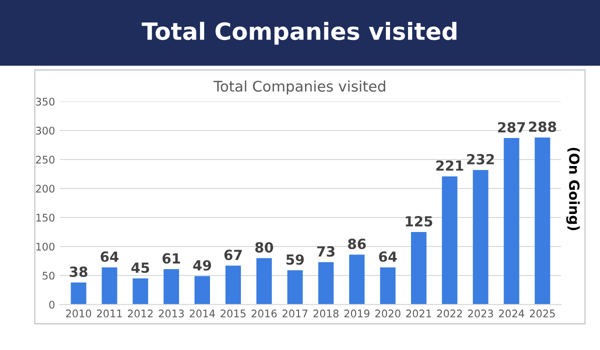 This screenshot has width=600, height=350. I want to click on x-tick-label: 2020, so click(387, 314).